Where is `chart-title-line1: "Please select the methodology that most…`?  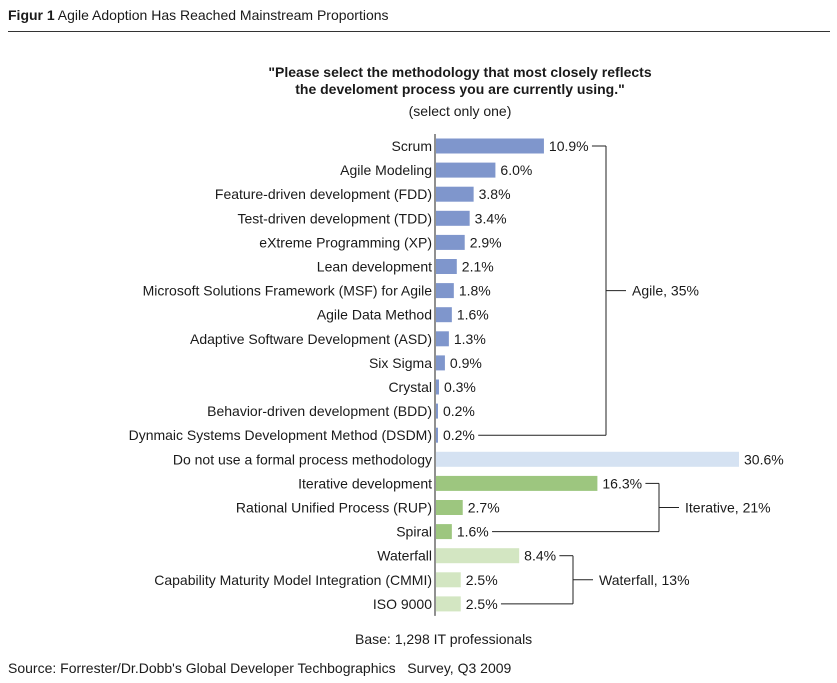 chart-title-line1: "Please select the methodology that most… is located at coordinates (460, 72).